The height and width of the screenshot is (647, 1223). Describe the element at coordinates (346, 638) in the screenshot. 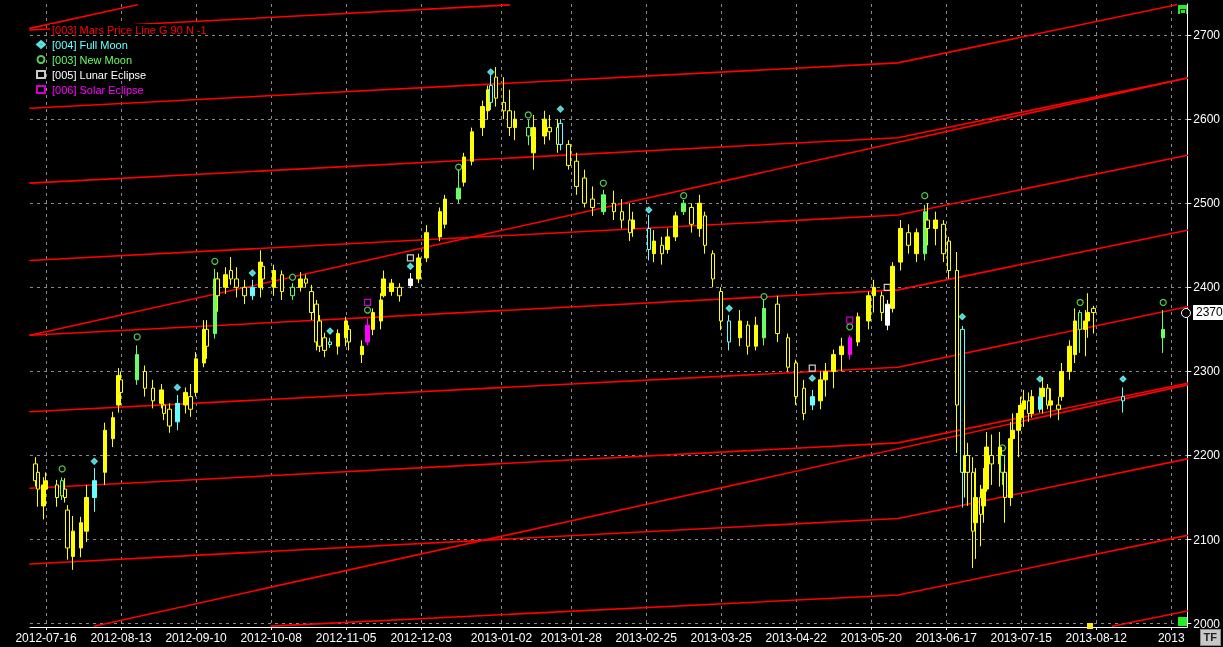

I see `x-tick-label: 2012-11-05` at that location.